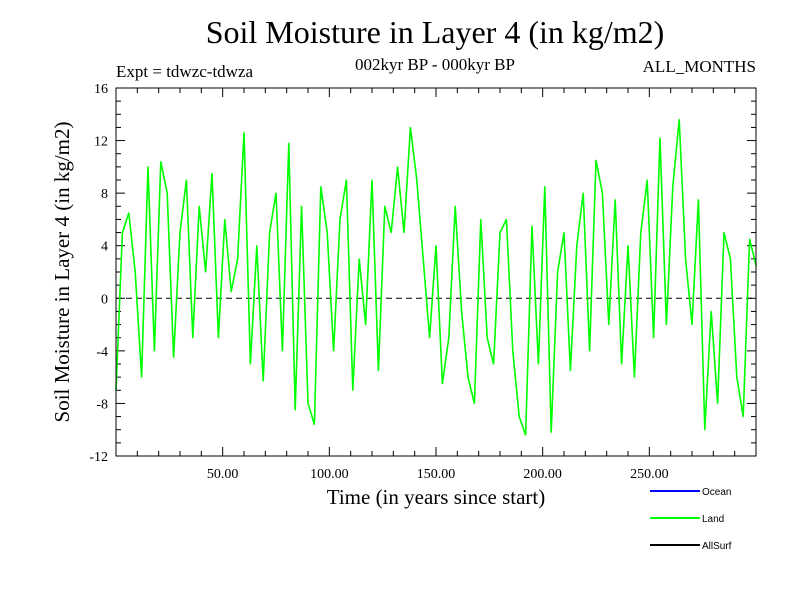  What do you see at coordinates (436, 474) in the screenshot?
I see `x-tick-label: 150.00` at bounding box center [436, 474].